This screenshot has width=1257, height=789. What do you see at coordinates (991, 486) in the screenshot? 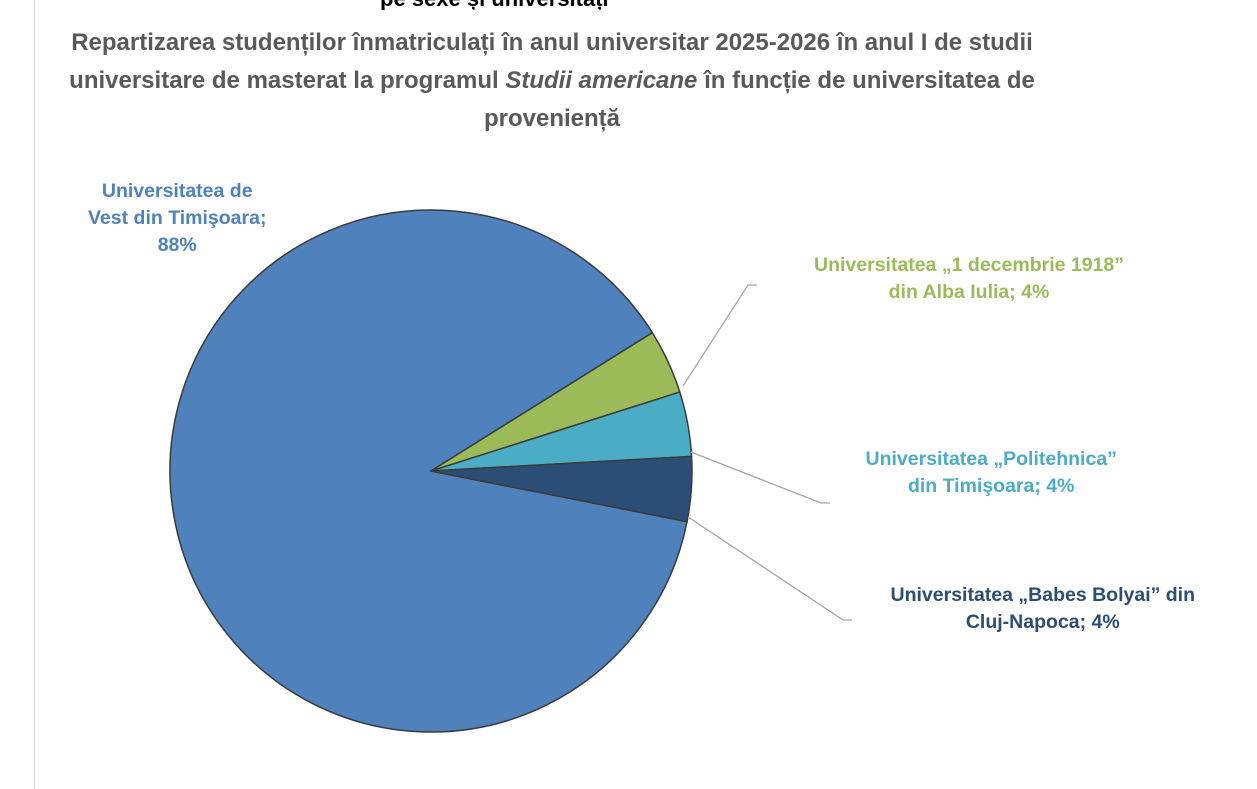
I see `data-label-line: din Timişoara; 4%` at bounding box center [991, 486].